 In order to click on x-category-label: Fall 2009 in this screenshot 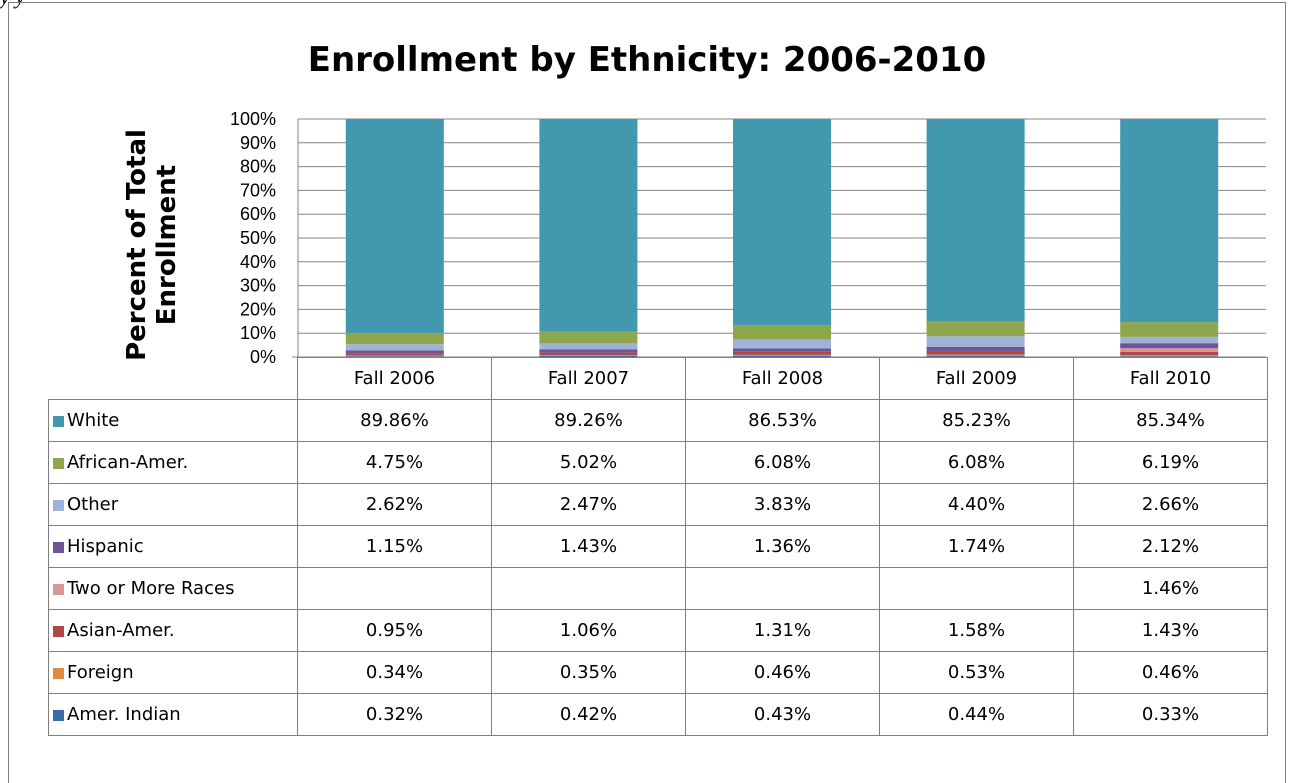, I will do `click(976, 378)`.